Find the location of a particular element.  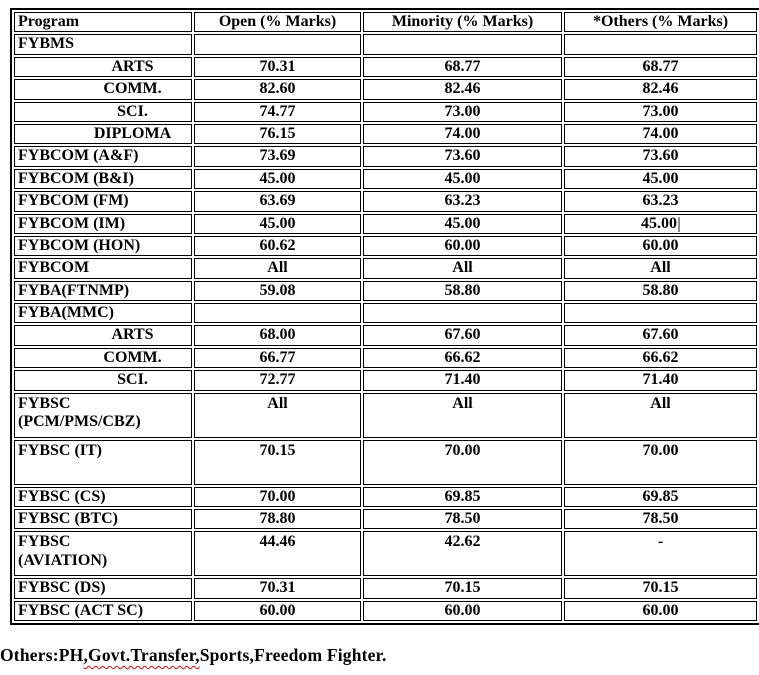

others-marks-cell: 78.50 is located at coordinates (660, 519).